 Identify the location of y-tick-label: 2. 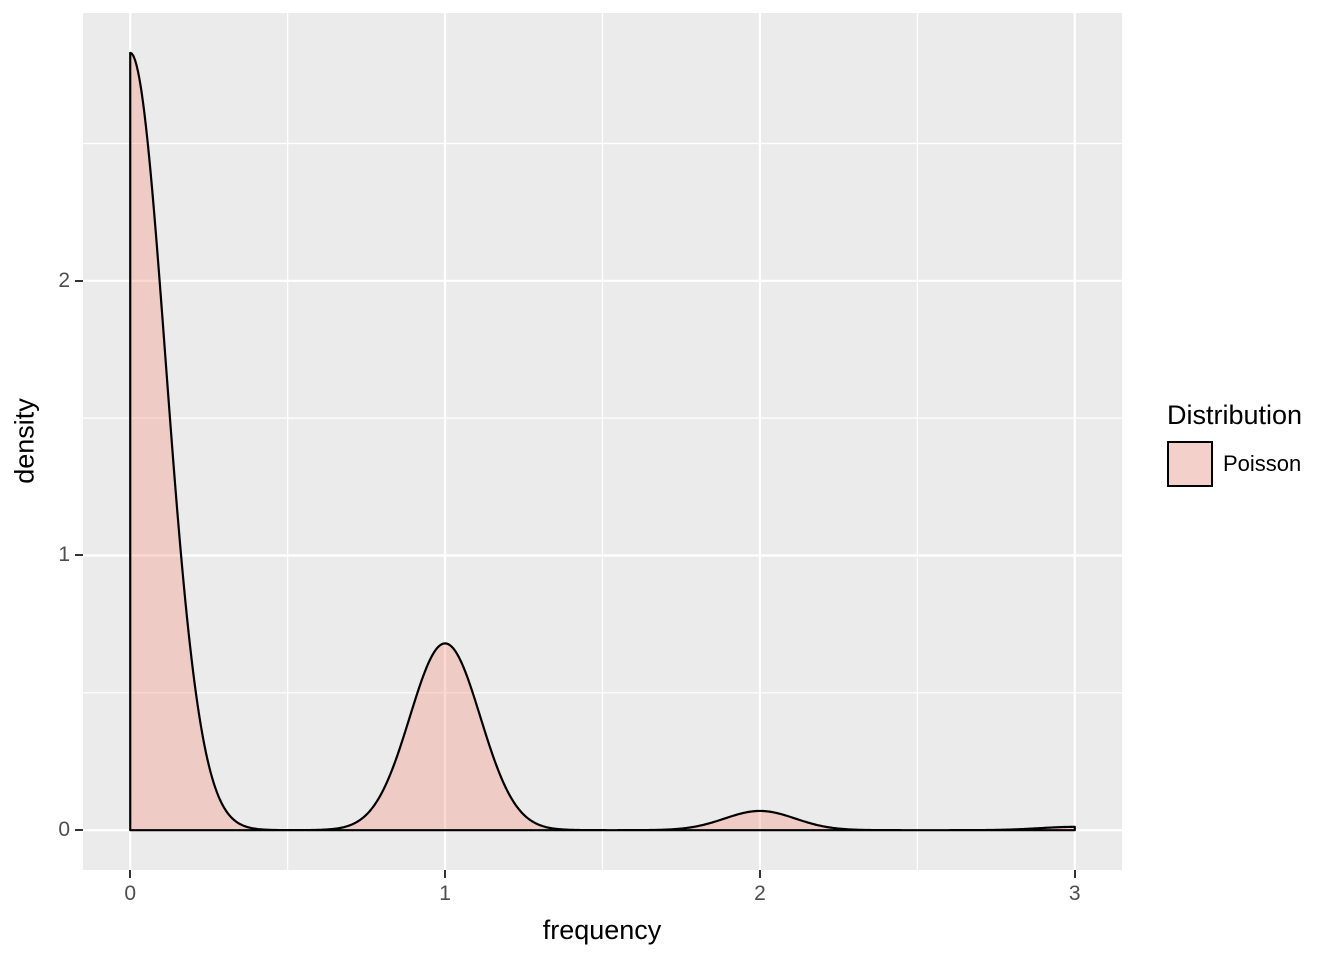
(64, 280).